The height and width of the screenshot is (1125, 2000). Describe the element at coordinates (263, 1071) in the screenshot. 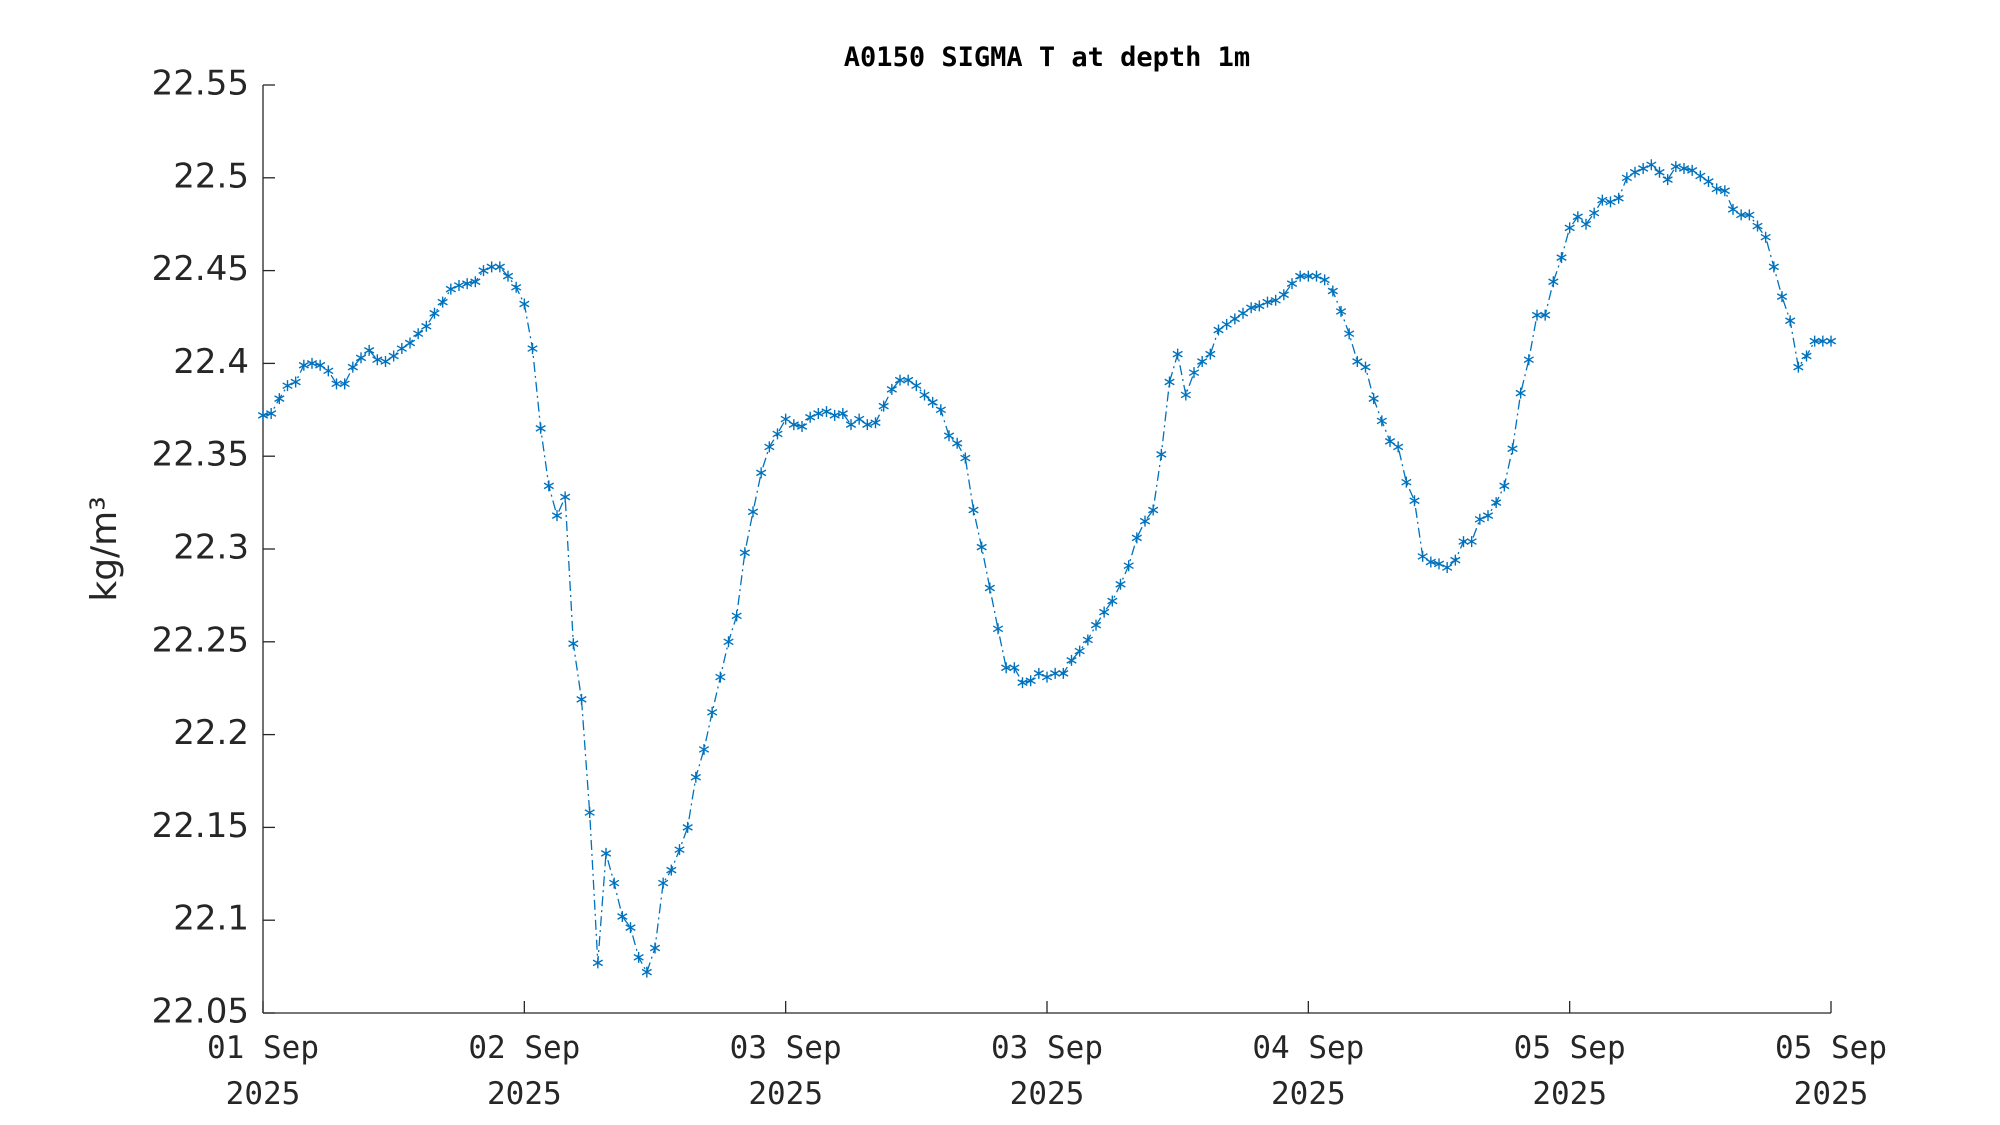

I see `x-tick-label: 01 Sep 2025` at that location.